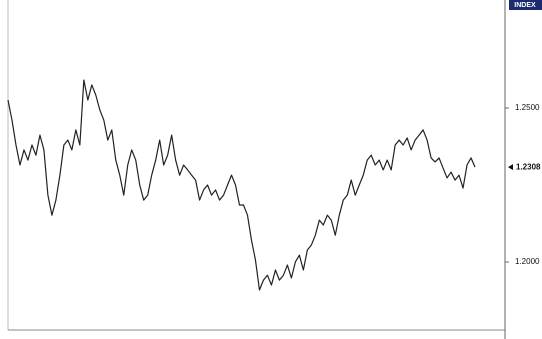  Describe the element at coordinates (527, 261) in the screenshot. I see `y-tick-label: 1.2000` at that location.